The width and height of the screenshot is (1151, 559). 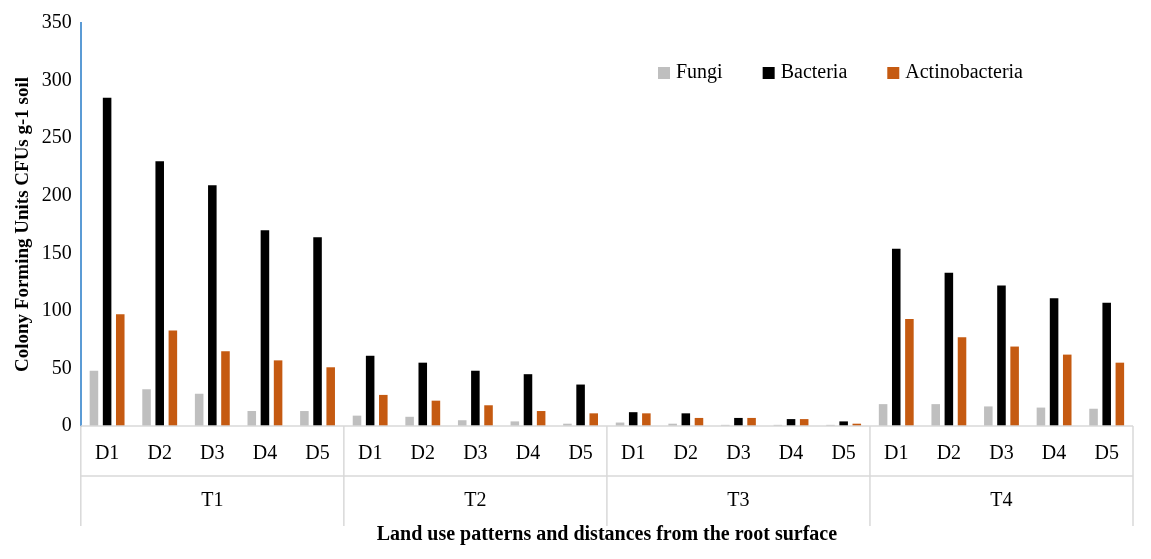 What do you see at coordinates (814, 71) in the screenshot?
I see `legend-label: Bacteria` at bounding box center [814, 71].